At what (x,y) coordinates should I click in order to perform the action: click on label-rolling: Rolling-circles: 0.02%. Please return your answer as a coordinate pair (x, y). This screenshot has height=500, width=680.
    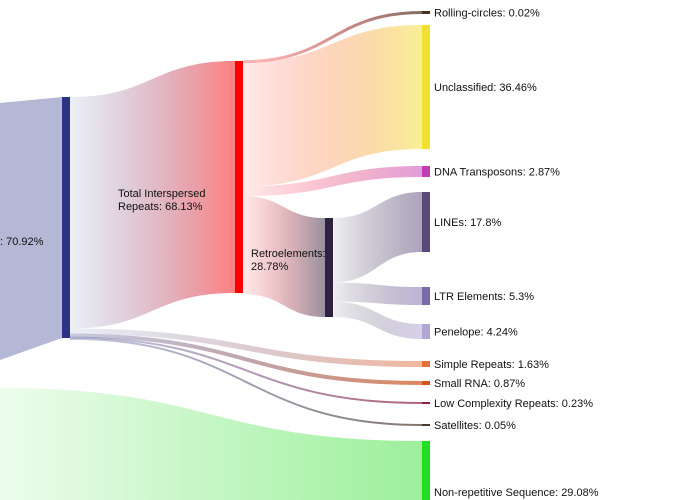
    Looking at the image, I should click on (487, 14).